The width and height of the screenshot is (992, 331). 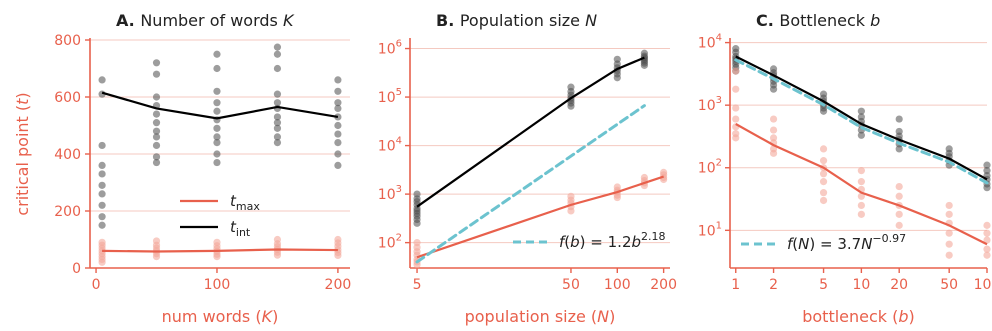 I want to click on panel-title-variable: b, so click(x=875, y=20).